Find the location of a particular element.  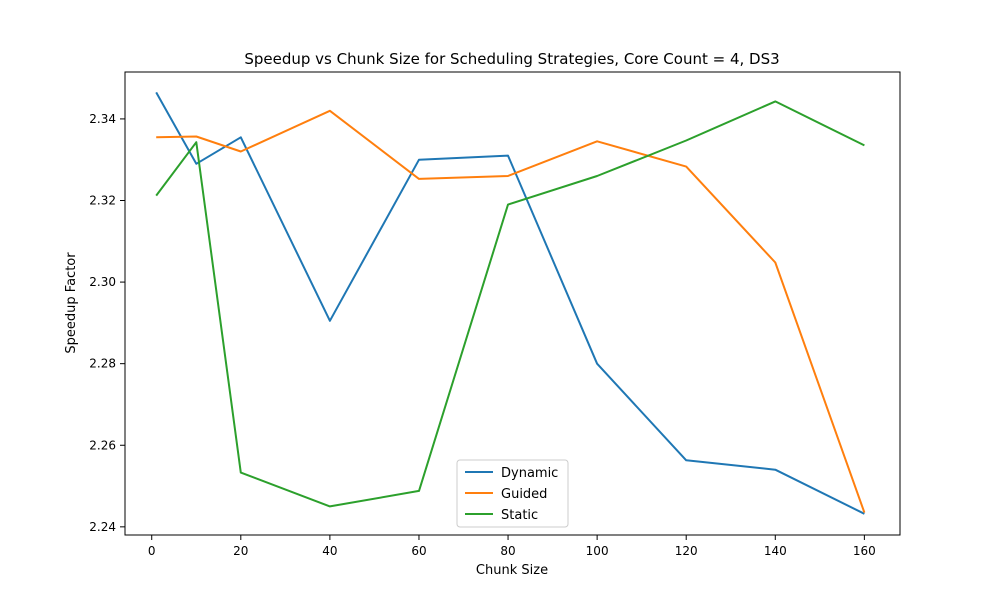

legend-label: Guided is located at coordinates (524, 494).